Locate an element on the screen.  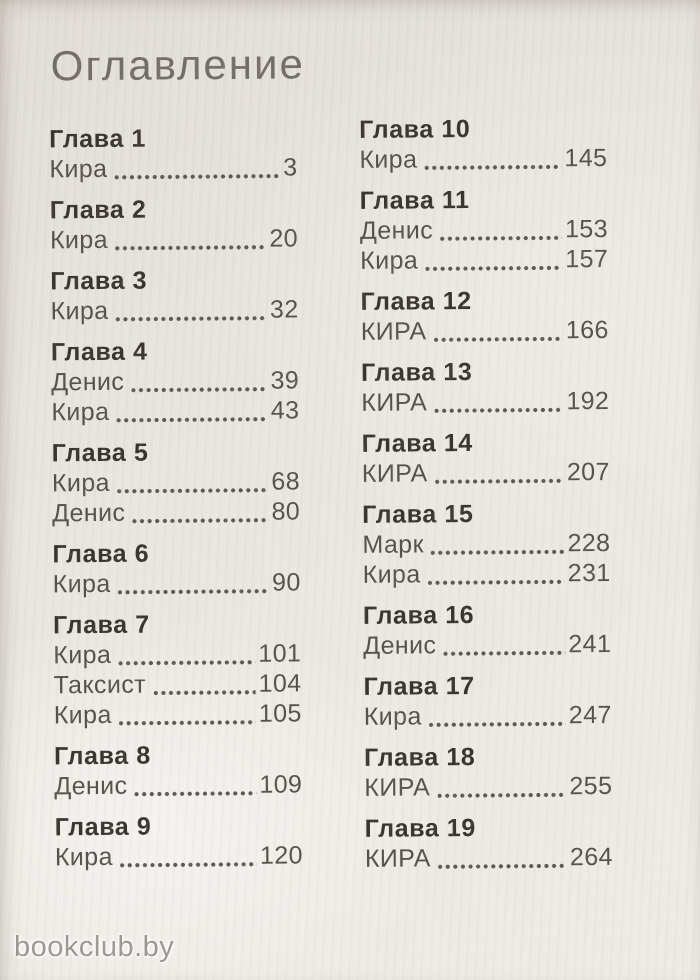
toc-entry: КИРА 264 is located at coordinates (489, 858).